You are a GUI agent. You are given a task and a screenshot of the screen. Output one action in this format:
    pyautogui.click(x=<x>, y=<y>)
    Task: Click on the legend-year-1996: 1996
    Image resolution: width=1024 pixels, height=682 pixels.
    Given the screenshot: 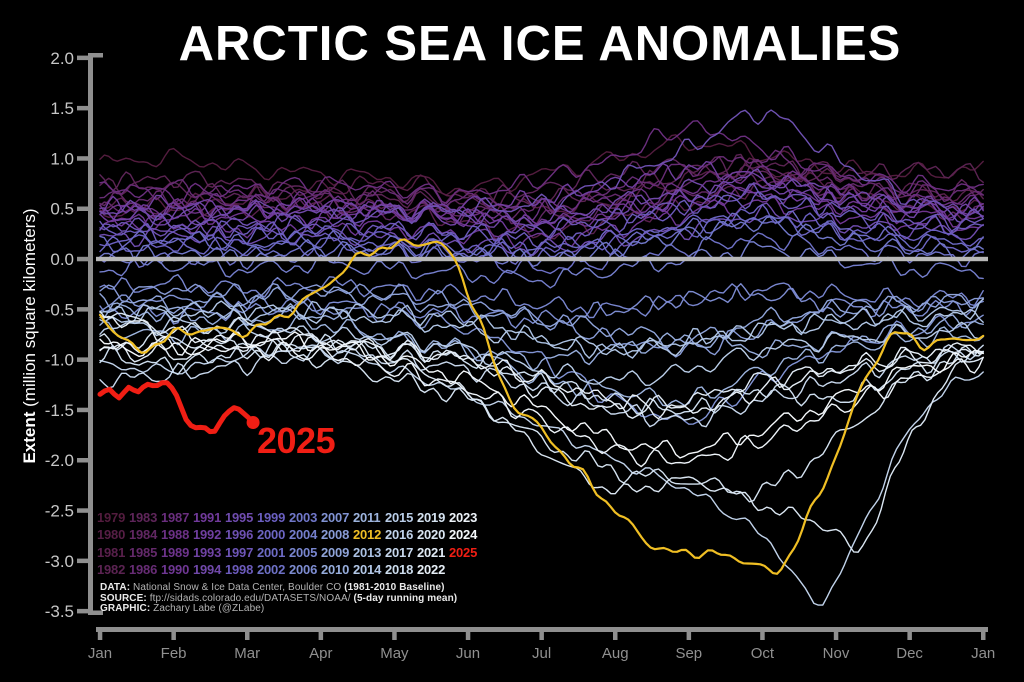 What is the action you would take?
    pyautogui.click(x=239, y=535)
    